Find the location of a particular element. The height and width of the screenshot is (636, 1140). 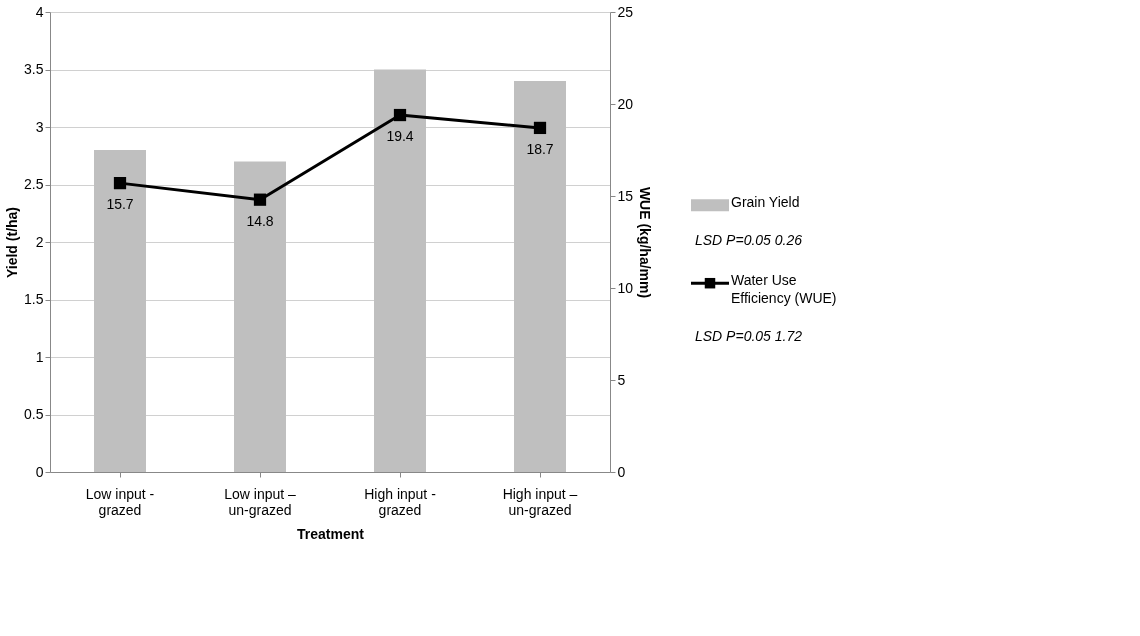

y-tick-label: 1.5 is located at coordinates (34, 299).